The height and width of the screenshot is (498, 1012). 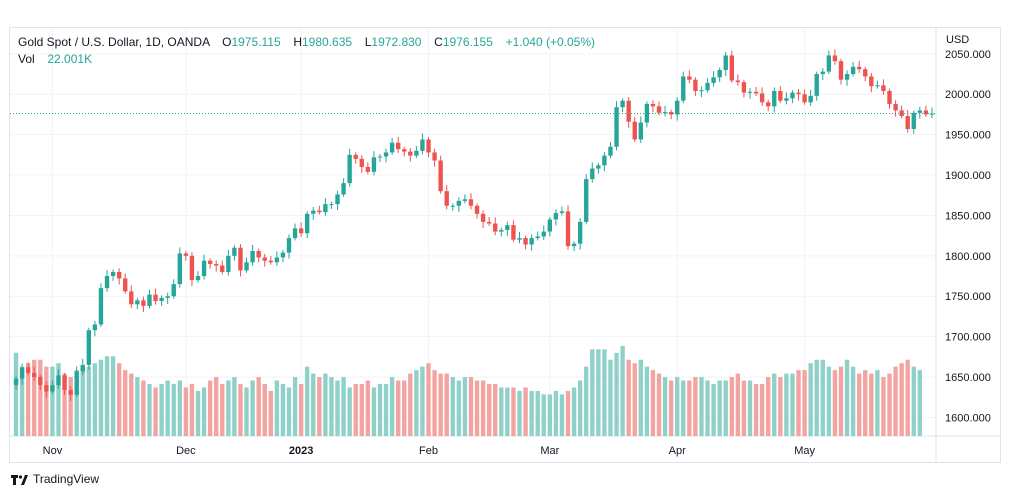 What do you see at coordinates (66, 479) in the screenshot?
I see `footer-brand-label: TradingView` at bounding box center [66, 479].